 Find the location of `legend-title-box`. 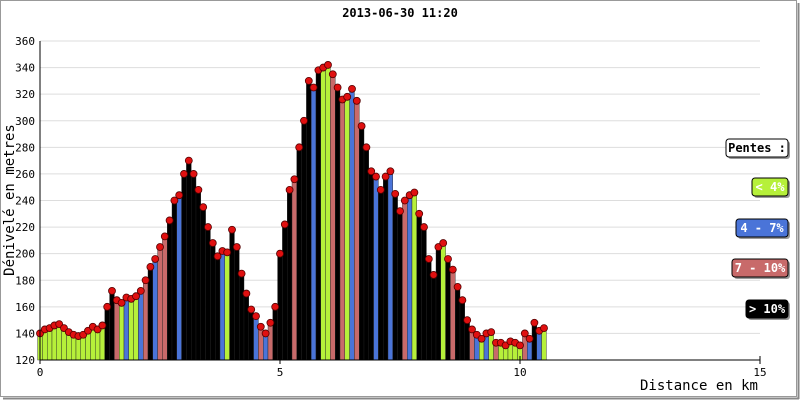

legend-title-box is located at coordinates (757, 148).